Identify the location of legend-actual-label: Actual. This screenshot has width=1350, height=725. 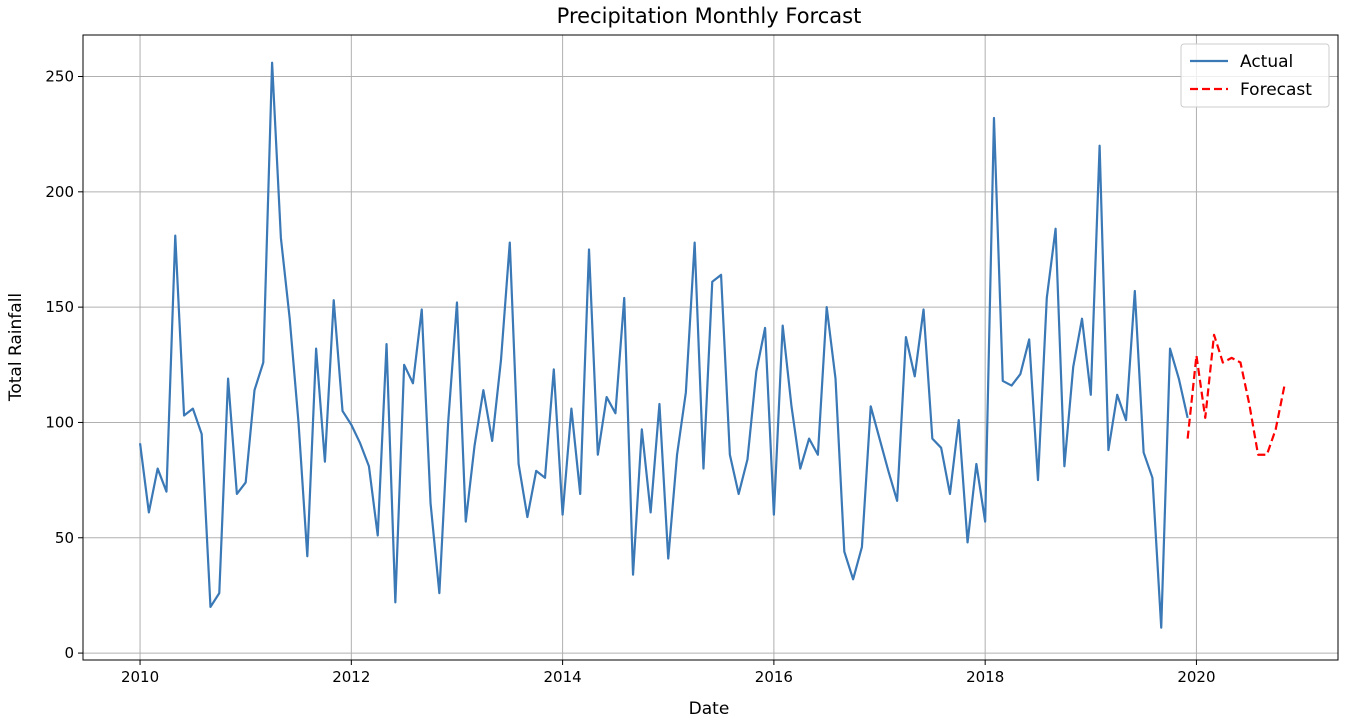
(1266, 62).